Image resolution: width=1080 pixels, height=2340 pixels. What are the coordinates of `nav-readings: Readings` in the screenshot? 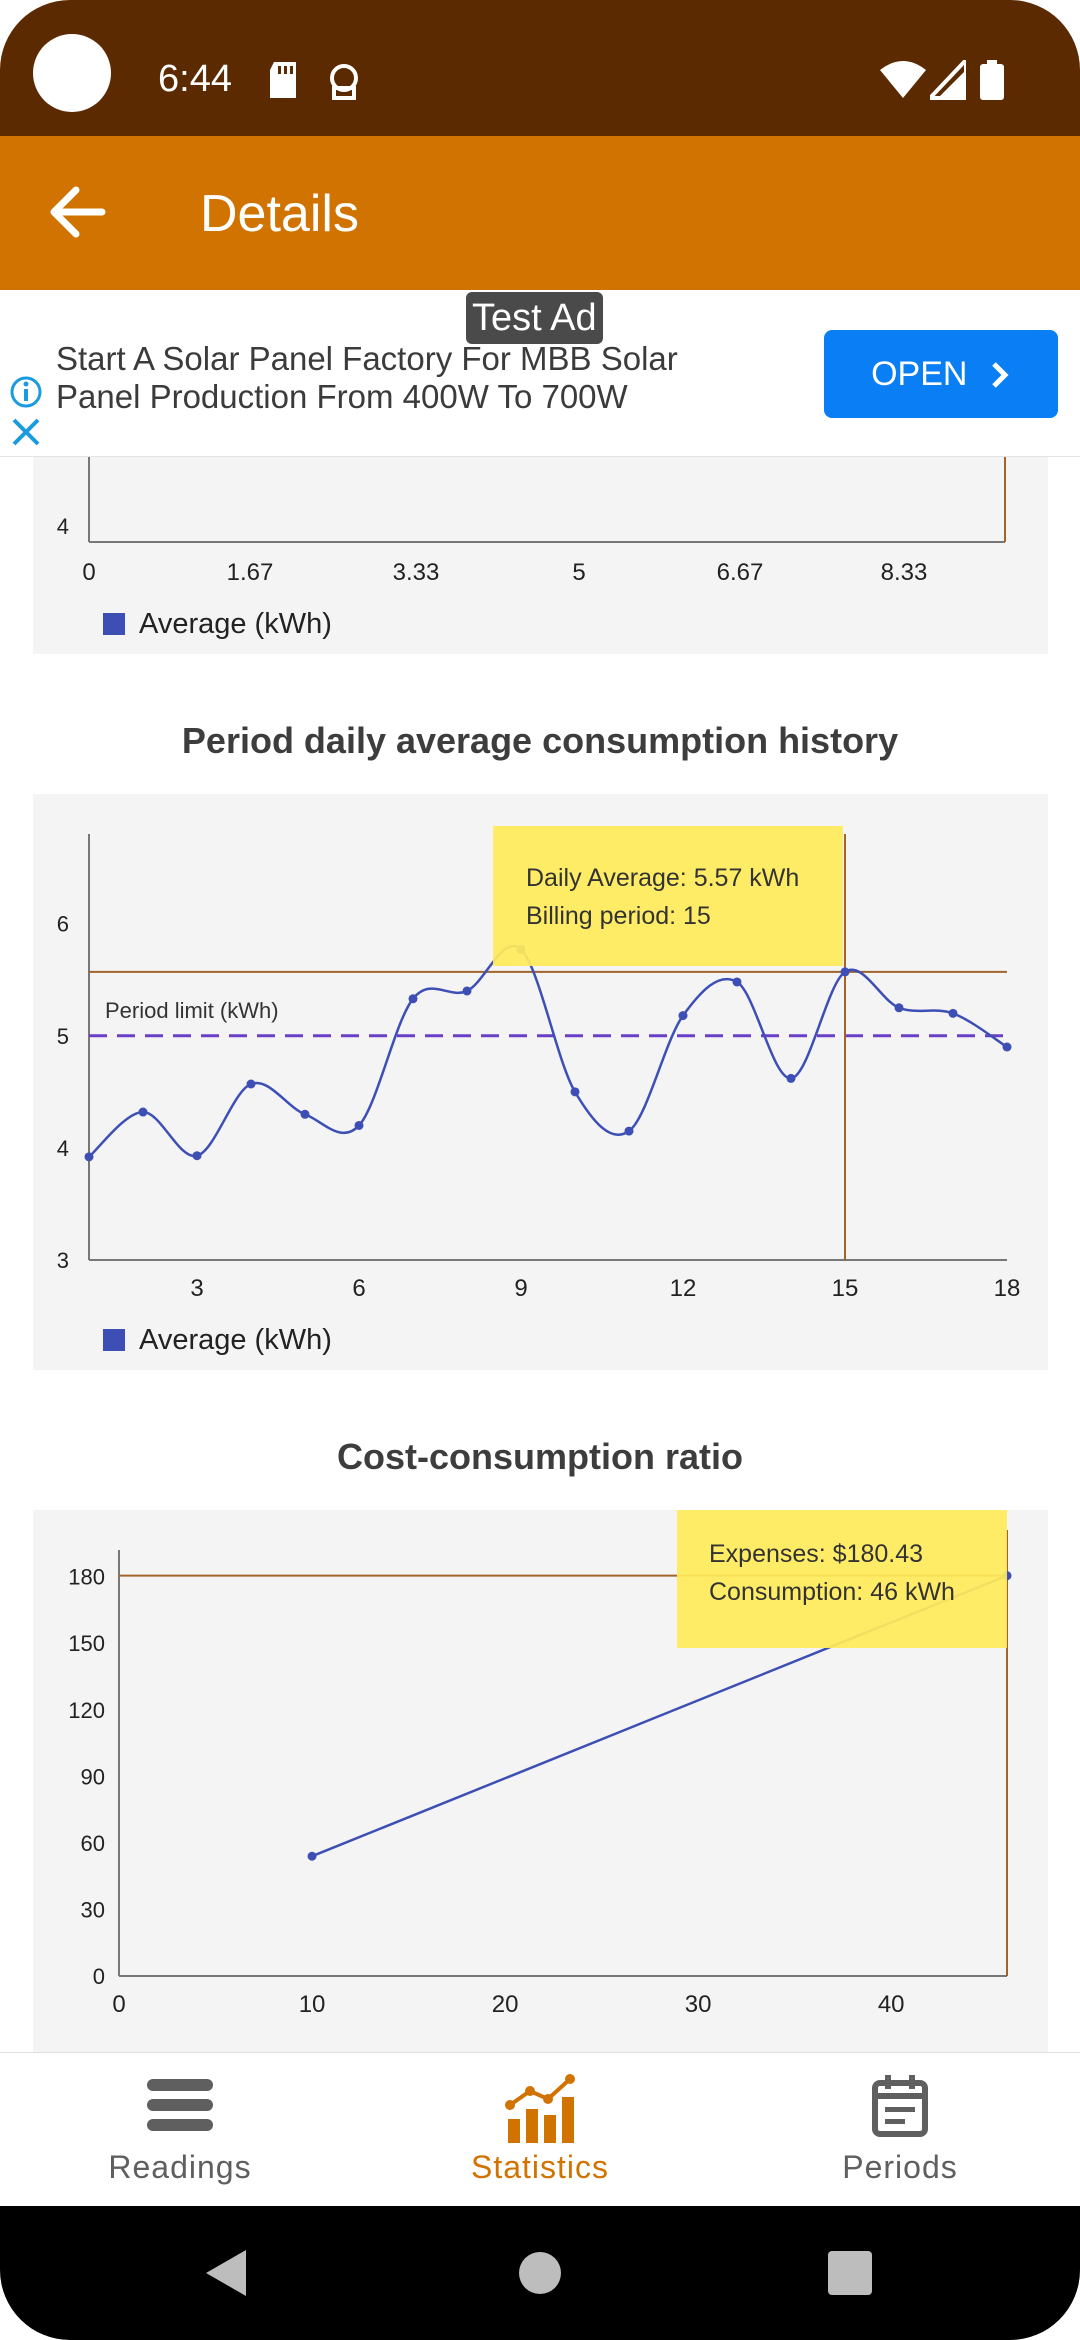 It's located at (180, 2130).